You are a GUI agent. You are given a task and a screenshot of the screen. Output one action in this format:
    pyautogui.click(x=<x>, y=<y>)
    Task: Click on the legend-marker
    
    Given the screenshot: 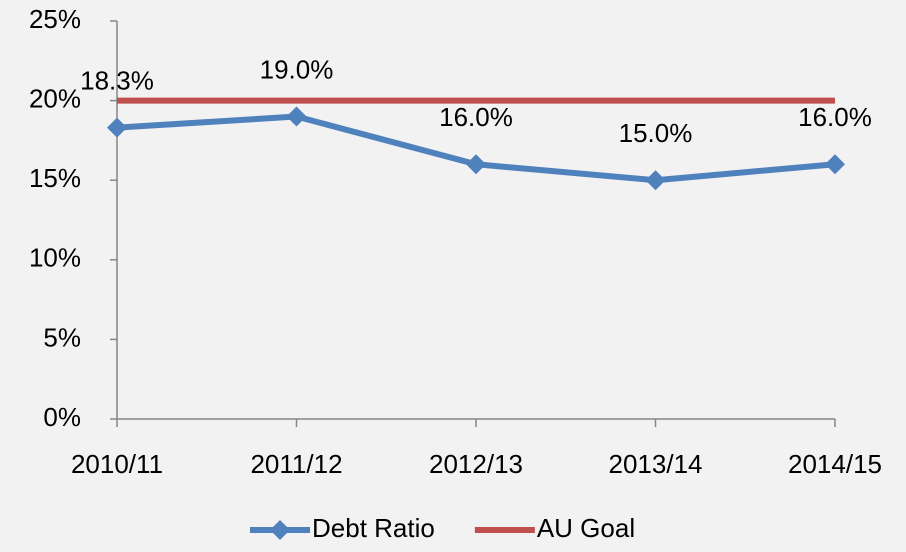 What is the action you would take?
    pyautogui.click(x=280, y=530)
    